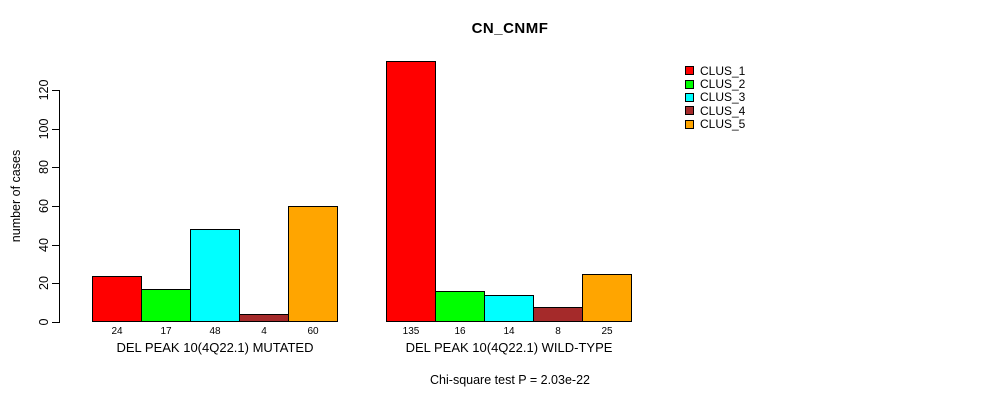  What do you see at coordinates (117, 331) in the screenshot?
I see `bar-value-clus_1-group1: 24` at bounding box center [117, 331].